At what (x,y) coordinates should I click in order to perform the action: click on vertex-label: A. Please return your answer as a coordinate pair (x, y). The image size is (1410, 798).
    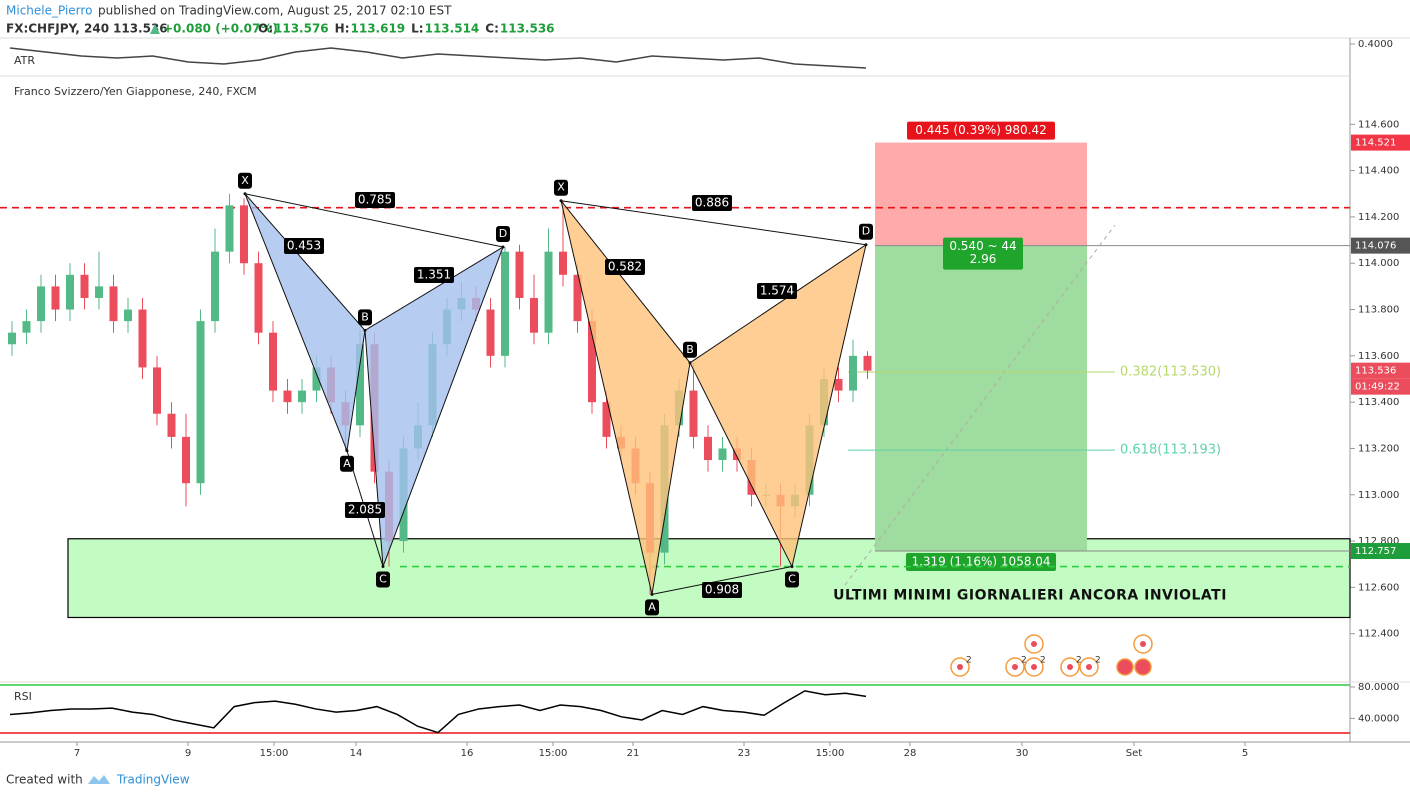
    Looking at the image, I should click on (652, 606).